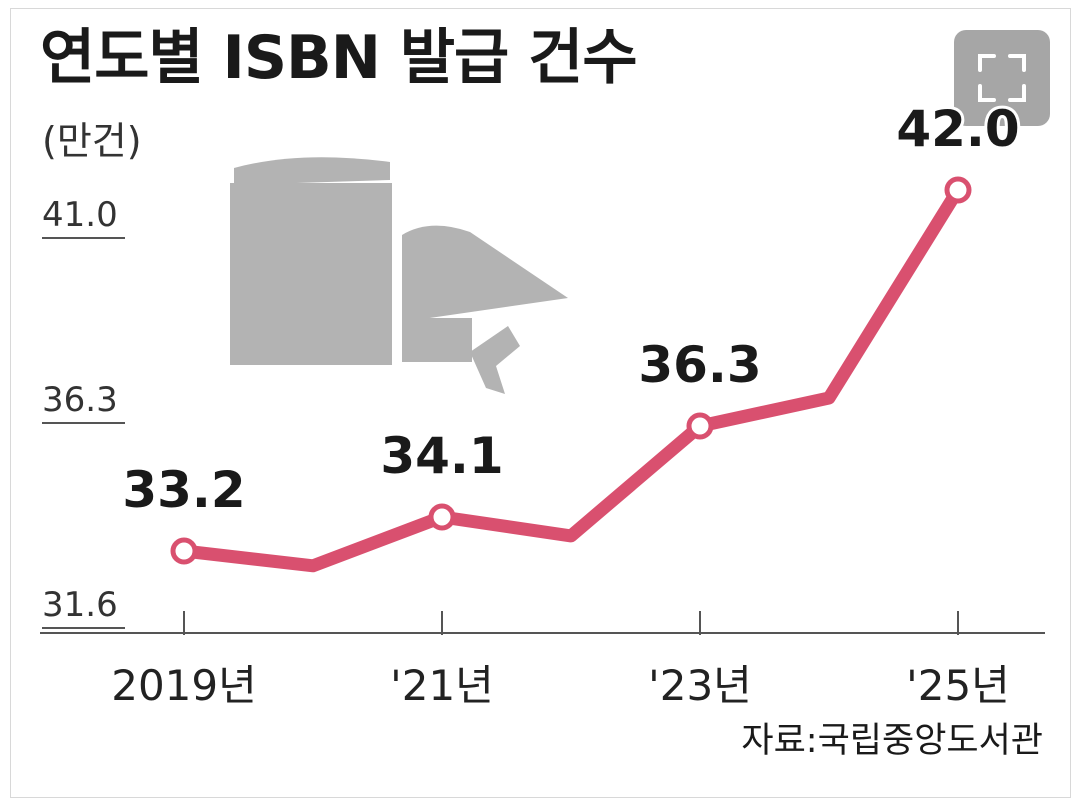  I want to click on y-tick-label: 36.3, so click(80, 400).